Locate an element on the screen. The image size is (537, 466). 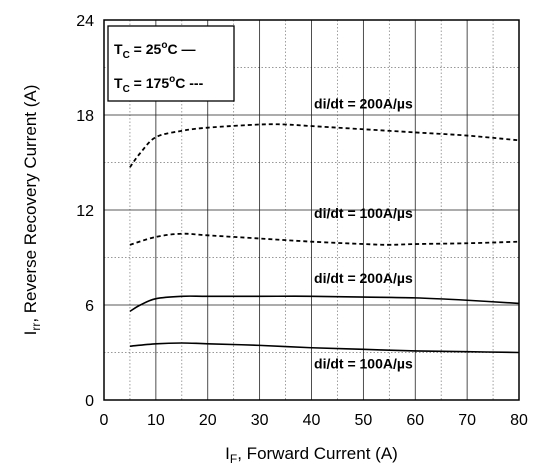
legend-box is located at coordinates (171, 63).